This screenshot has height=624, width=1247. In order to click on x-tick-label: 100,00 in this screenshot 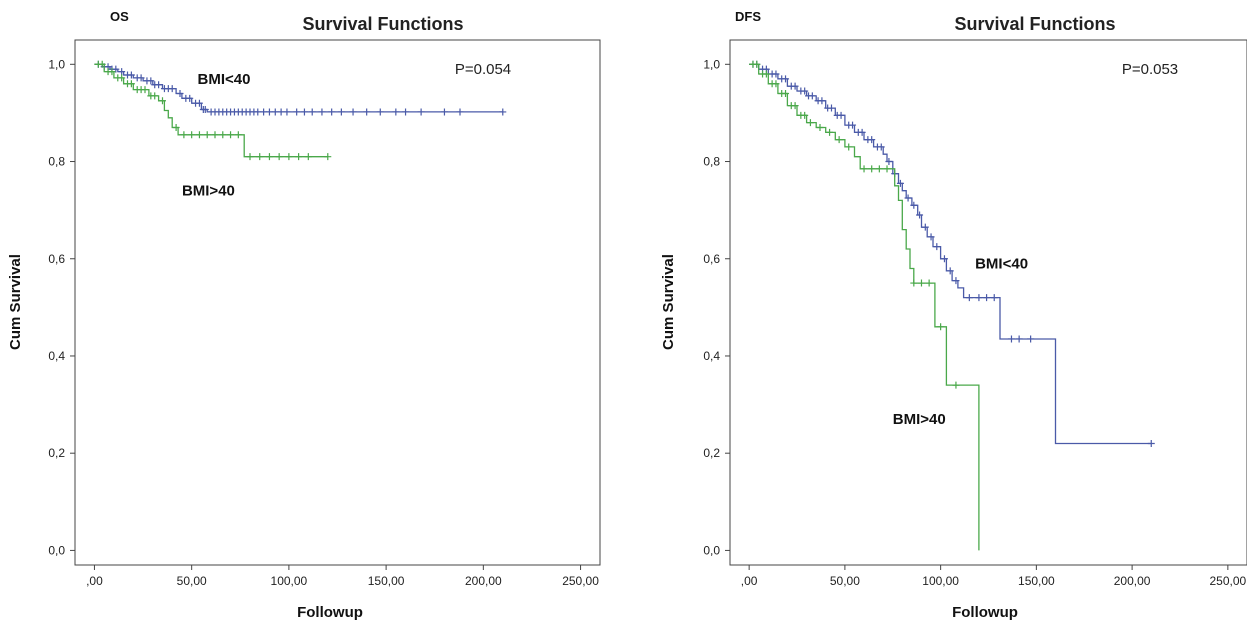, I will do `click(289, 581)`.